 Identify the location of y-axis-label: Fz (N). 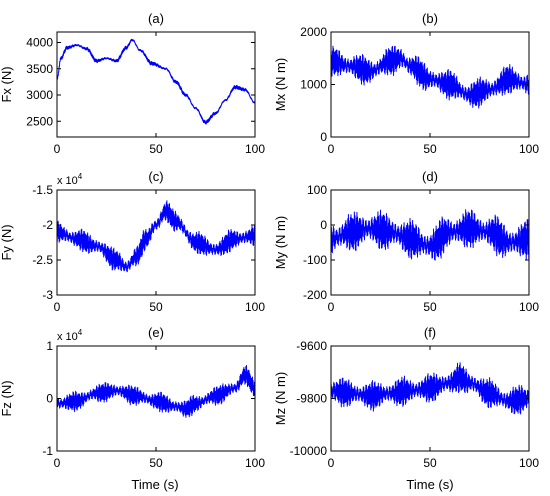
(7, 398).